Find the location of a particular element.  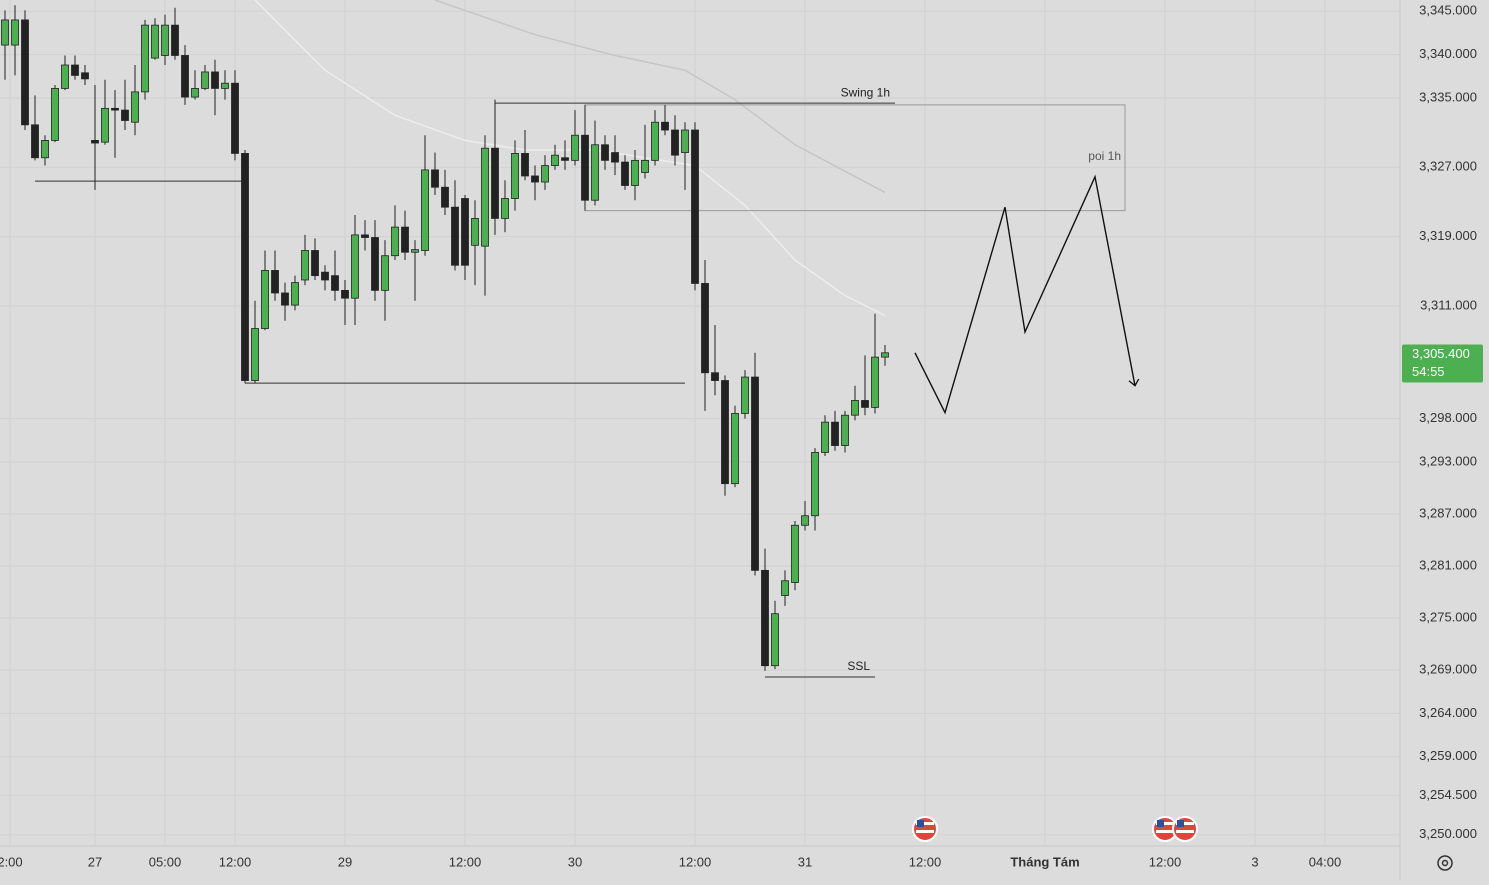

settings-icon is located at coordinates (1445, 863).